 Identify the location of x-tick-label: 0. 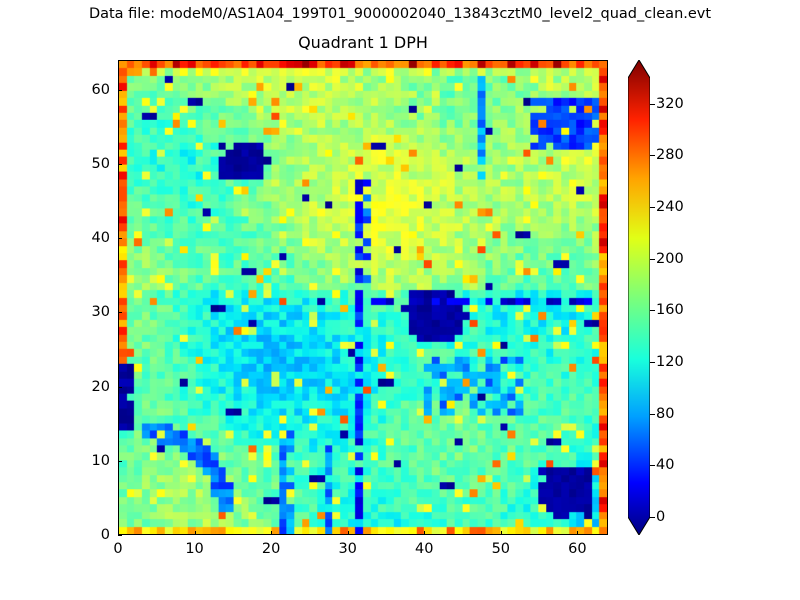
(118, 549).